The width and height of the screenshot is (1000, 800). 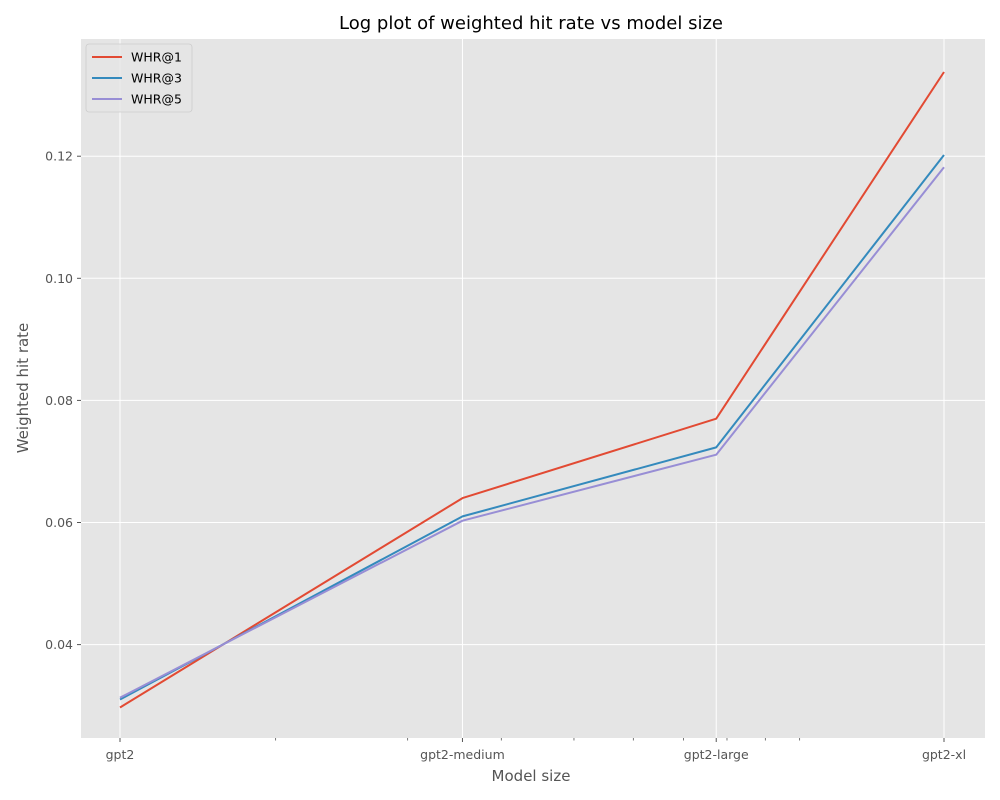 I want to click on x-tick-label: gpt2, so click(x=120, y=754).